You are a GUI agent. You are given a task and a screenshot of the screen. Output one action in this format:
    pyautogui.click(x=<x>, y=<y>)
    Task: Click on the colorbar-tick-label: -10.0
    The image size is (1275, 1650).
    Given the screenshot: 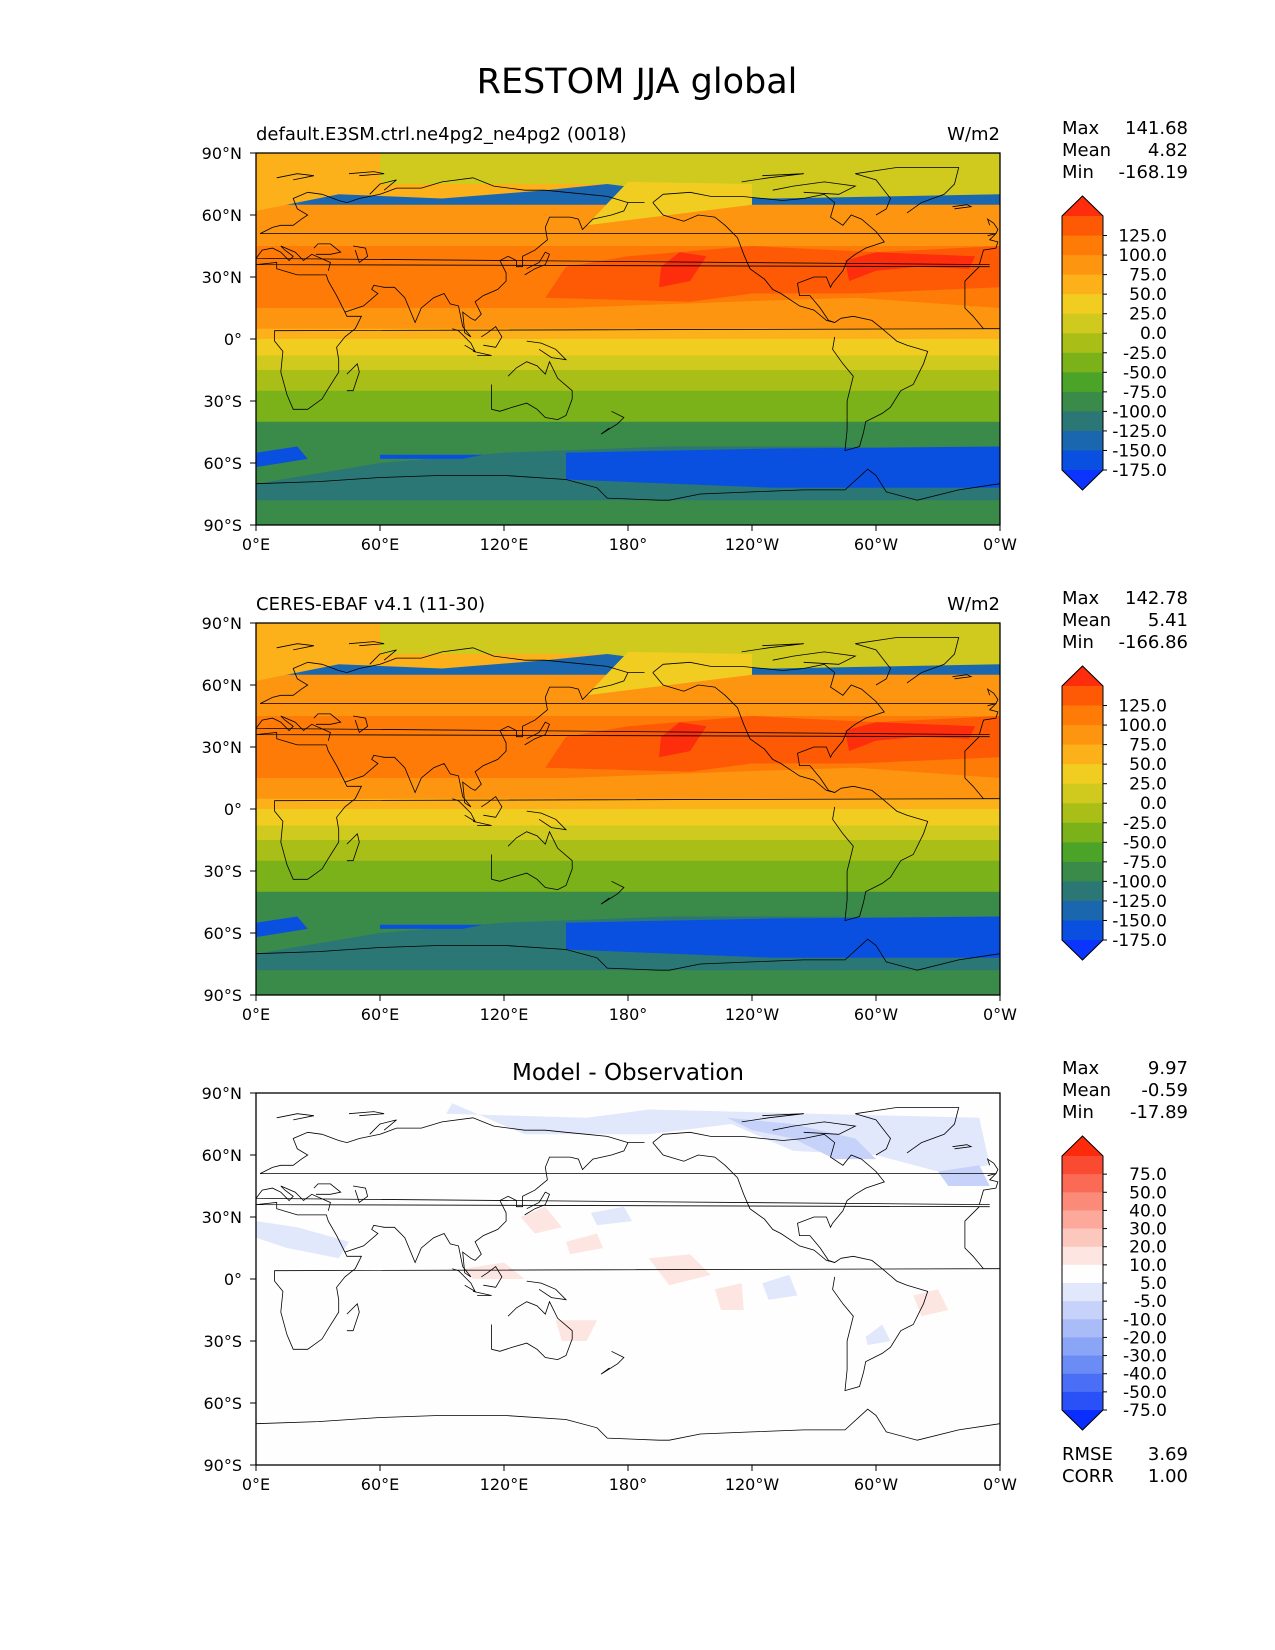 What is the action you would take?
    pyautogui.click(x=1145, y=1320)
    